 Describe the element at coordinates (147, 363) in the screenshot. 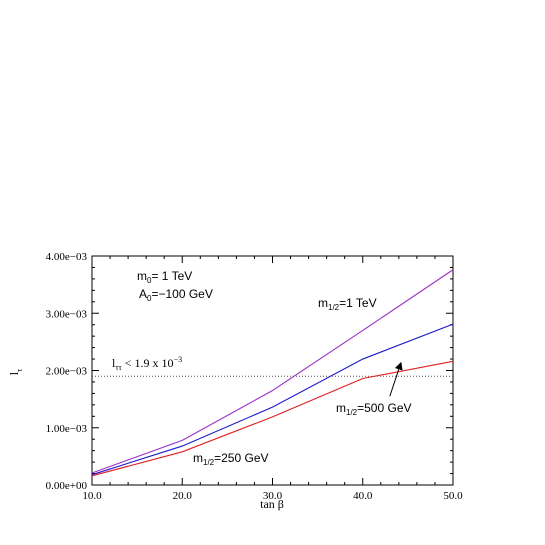

I see `lifetime-bound-label: lττ < 1.9 x 10−3` at that location.